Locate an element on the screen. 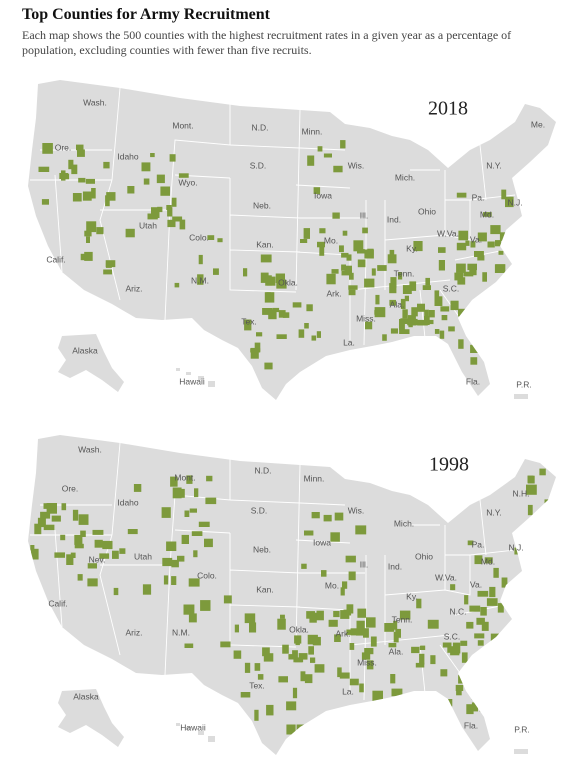 This screenshot has height=764, width=576. state-label: Ala. is located at coordinates (396, 651).